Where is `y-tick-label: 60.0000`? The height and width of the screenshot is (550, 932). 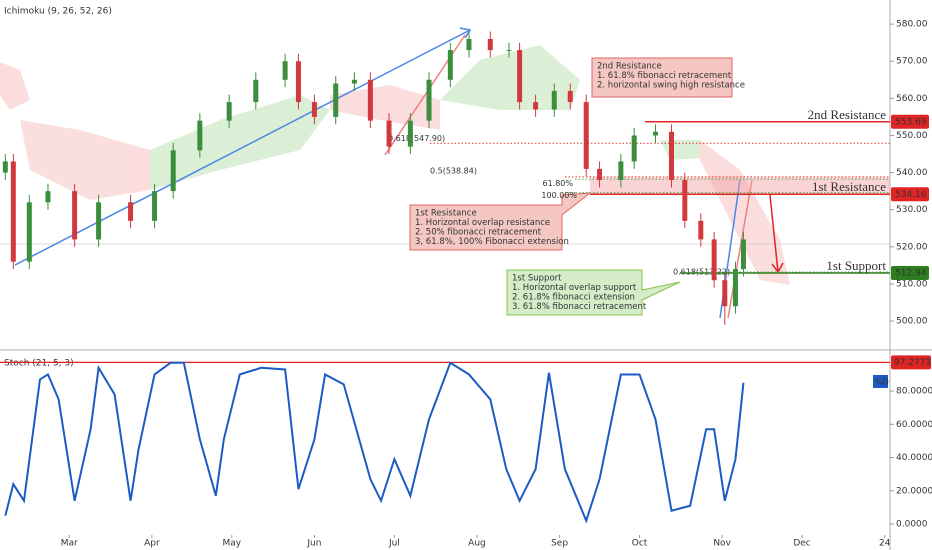
y-tick-label: 60.0000 is located at coordinates (914, 425).